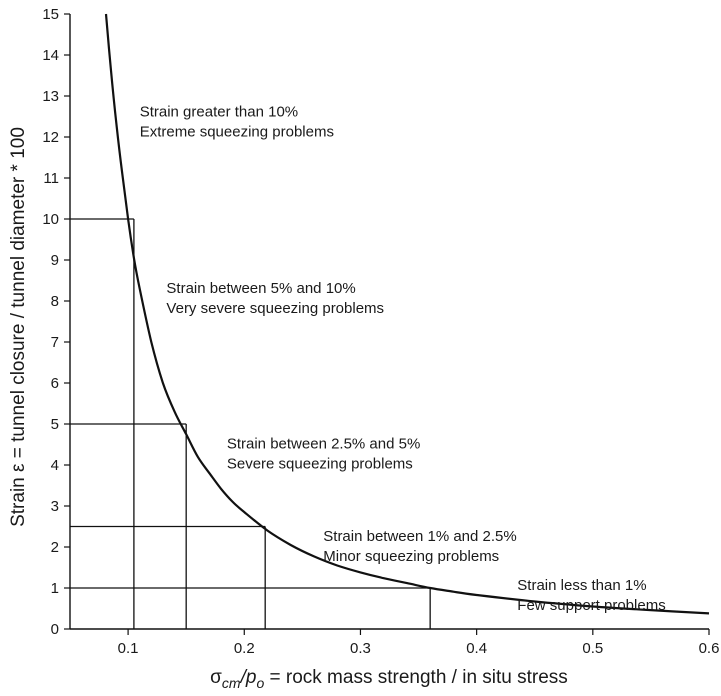  I want to click on x-ticks: 0.1 0.2 0.3 0.4 0.5 0.6, so click(419, 643).